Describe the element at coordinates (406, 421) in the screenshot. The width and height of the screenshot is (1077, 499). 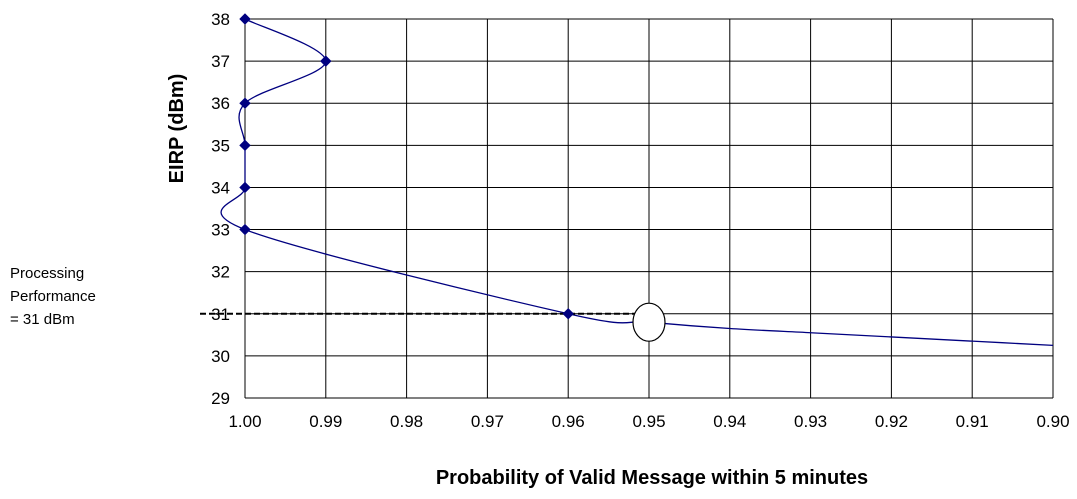
I see `x-tick-label: 0.98` at that location.